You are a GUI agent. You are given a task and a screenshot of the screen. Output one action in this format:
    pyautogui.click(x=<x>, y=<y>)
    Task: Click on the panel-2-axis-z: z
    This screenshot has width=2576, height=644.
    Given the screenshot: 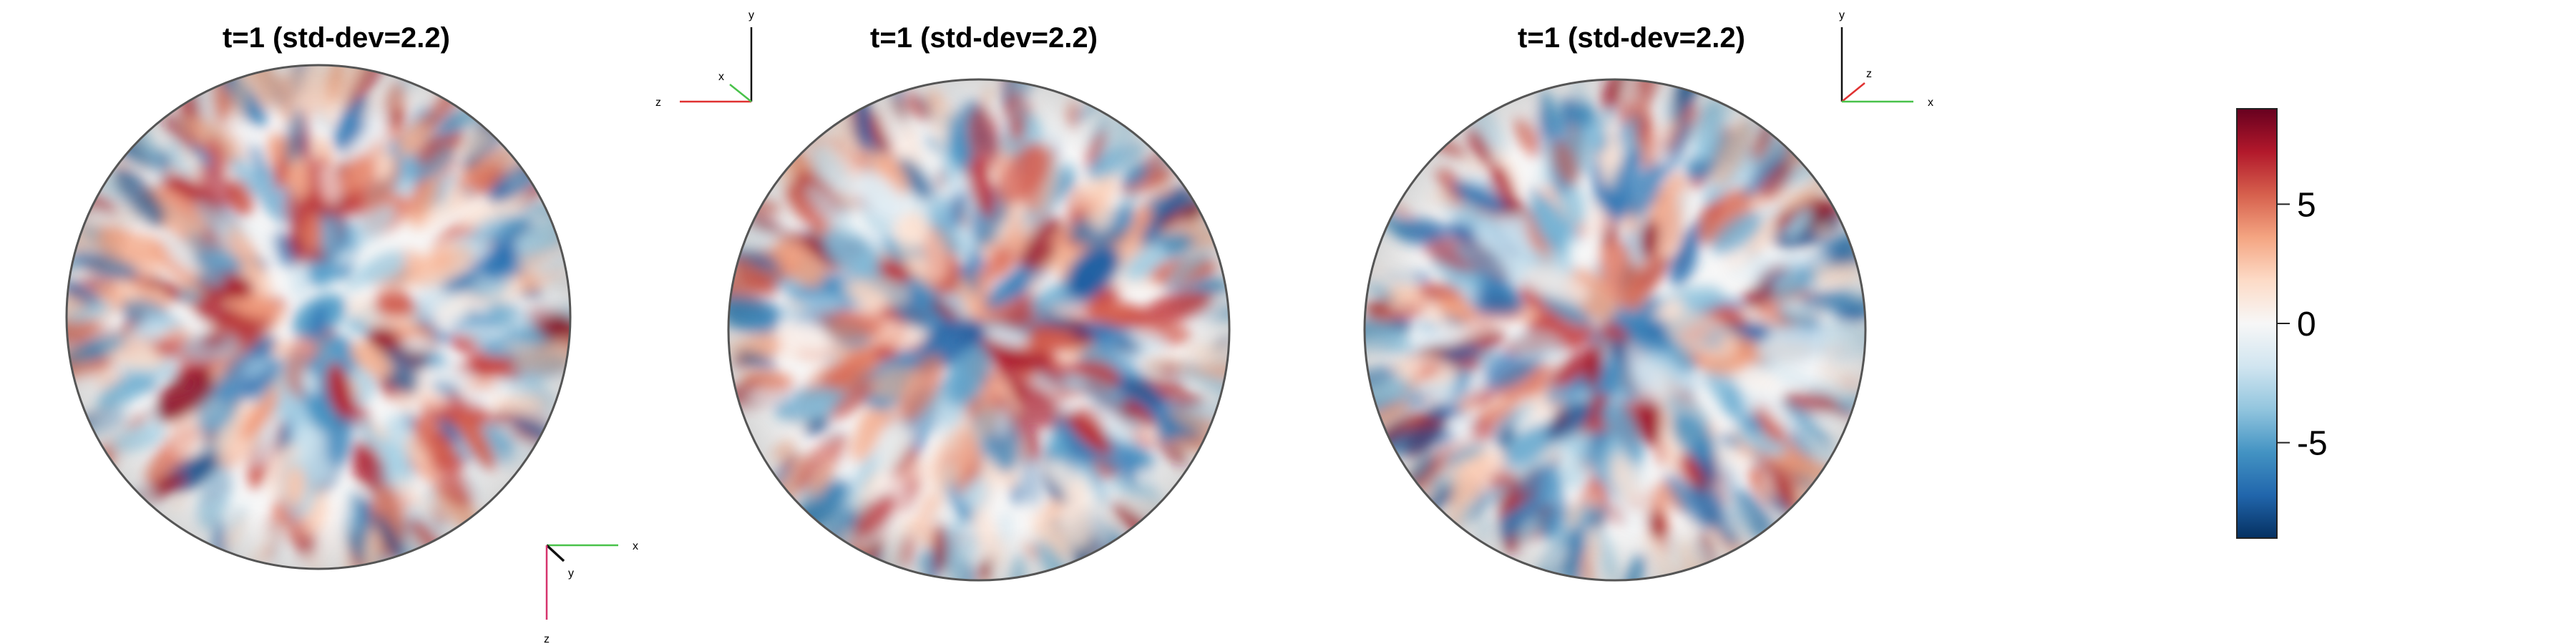 What is the action you would take?
    pyautogui.click(x=658, y=103)
    